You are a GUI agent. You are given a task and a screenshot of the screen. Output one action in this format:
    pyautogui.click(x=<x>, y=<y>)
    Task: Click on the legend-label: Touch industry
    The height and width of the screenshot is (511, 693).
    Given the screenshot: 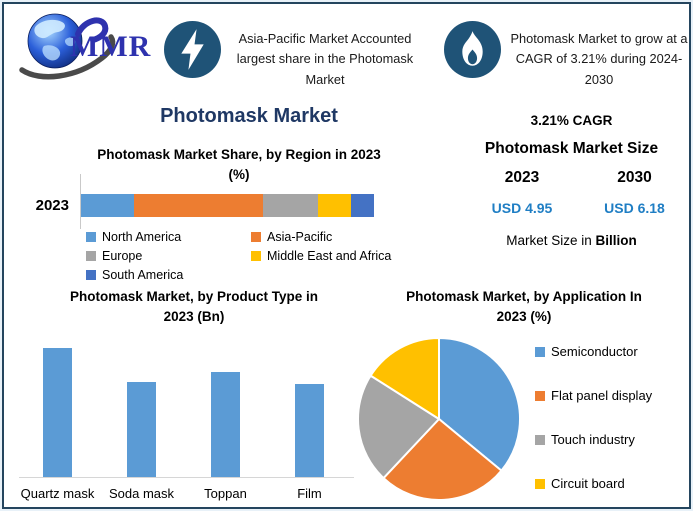 What is the action you would take?
    pyautogui.click(x=593, y=439)
    